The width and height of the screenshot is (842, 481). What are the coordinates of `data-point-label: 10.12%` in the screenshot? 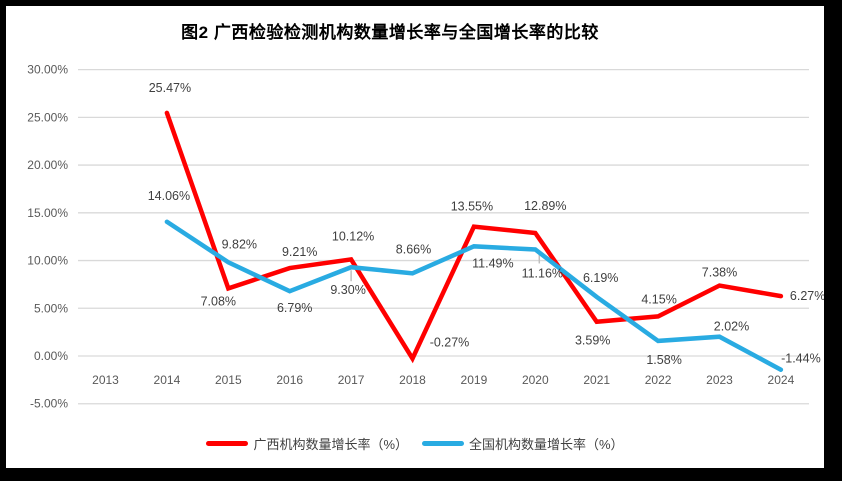 It's located at (353, 236).